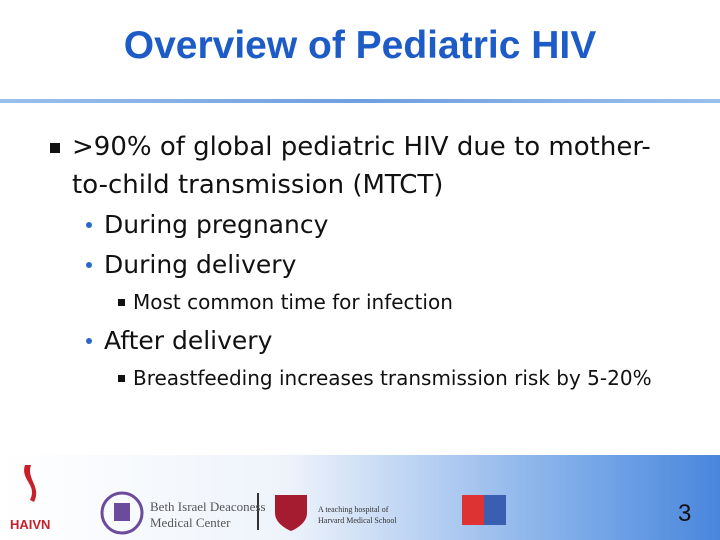 This screenshot has width=720, height=540. What do you see at coordinates (216, 224) in the screenshot?
I see `bullet-text: During pregnancy` at bounding box center [216, 224].